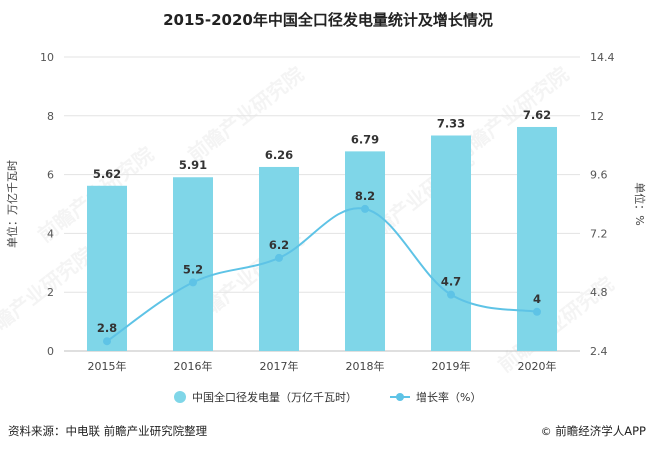  I want to click on source-note: 资料来源：中电联 前瞻产业研究院整理, so click(108, 431).